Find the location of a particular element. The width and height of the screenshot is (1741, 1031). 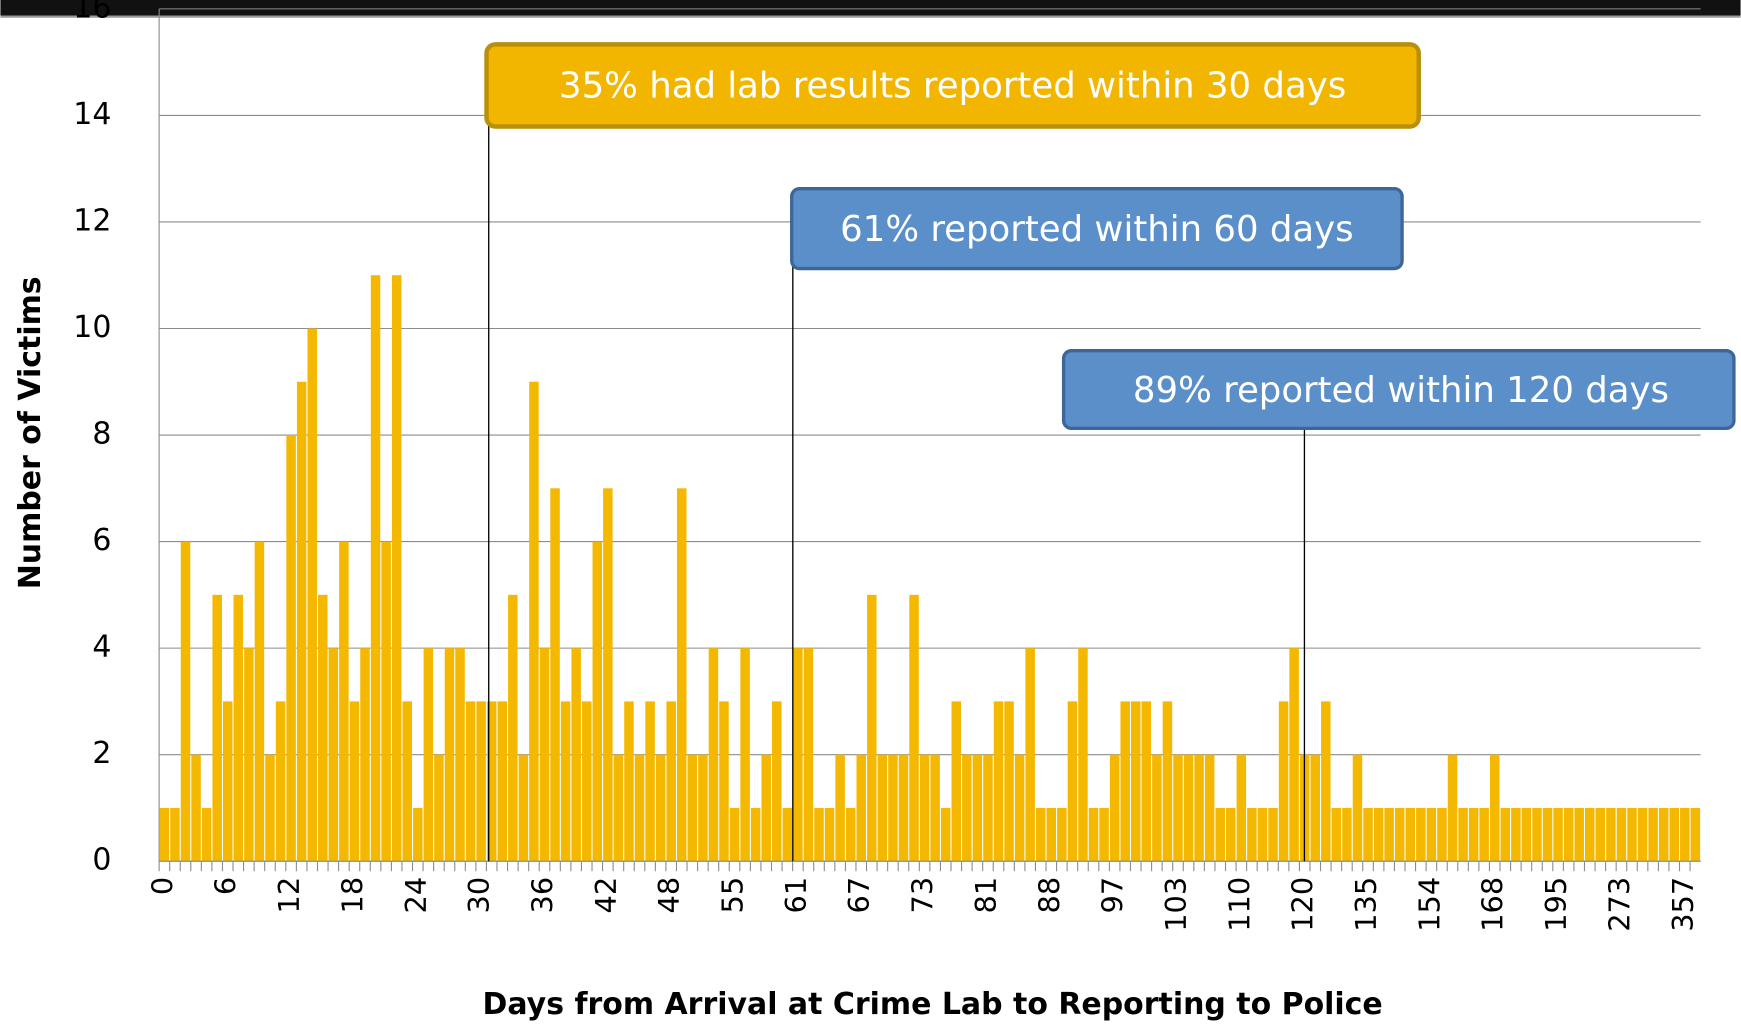

annotation-text: 61% reported within 60 days is located at coordinates (1096, 229).